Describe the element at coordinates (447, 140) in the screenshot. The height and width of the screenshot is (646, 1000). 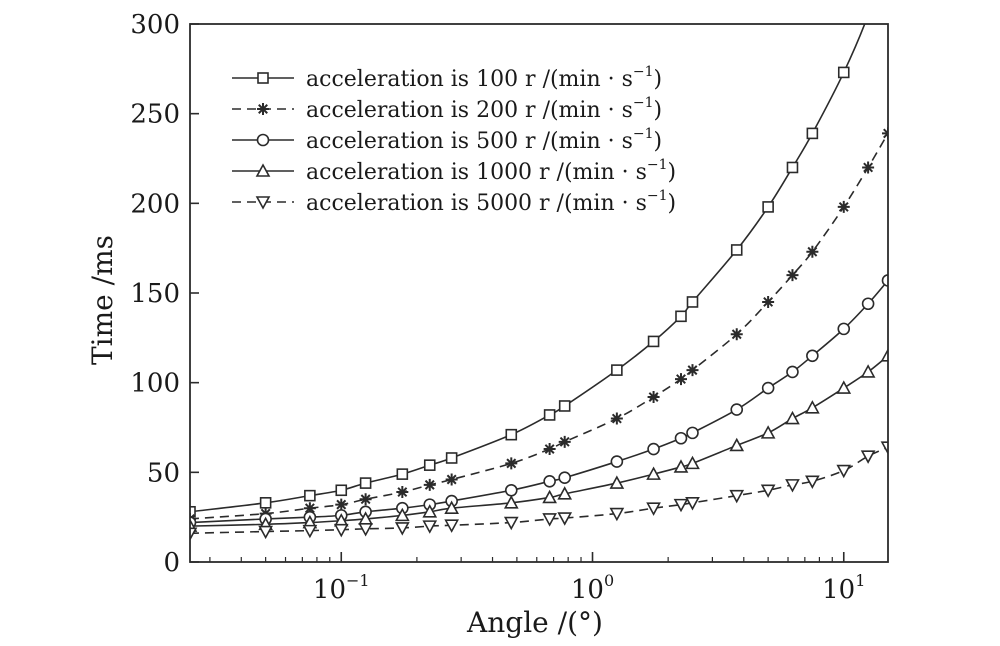
I see `legend-item-3: acceleration is 500 r /(min · s−1)` at that location.